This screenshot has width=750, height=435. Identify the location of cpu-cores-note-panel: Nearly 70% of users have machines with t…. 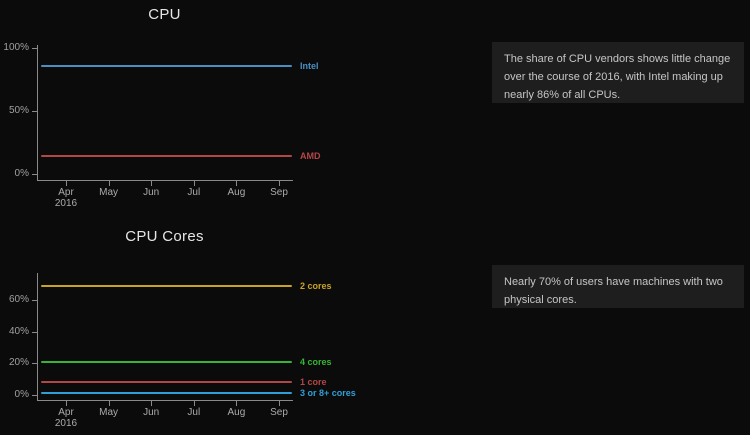
(618, 286).